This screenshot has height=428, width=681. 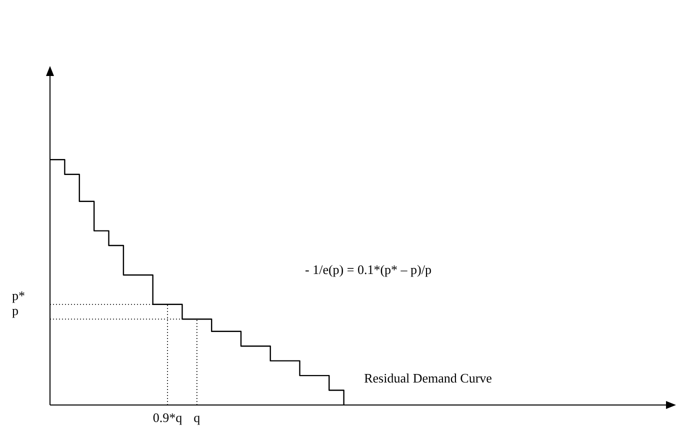 I want to click on x-tick-label: q, so click(x=197, y=418).